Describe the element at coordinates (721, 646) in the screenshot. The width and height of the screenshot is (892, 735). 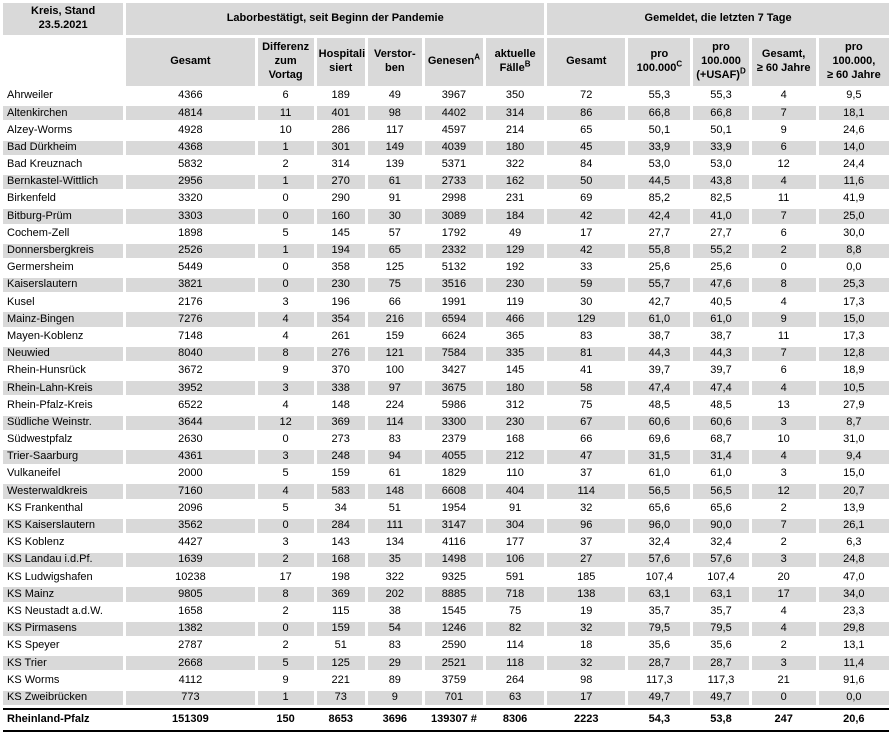
I see `cell-pro_100000_usaf: 35,6` at that location.